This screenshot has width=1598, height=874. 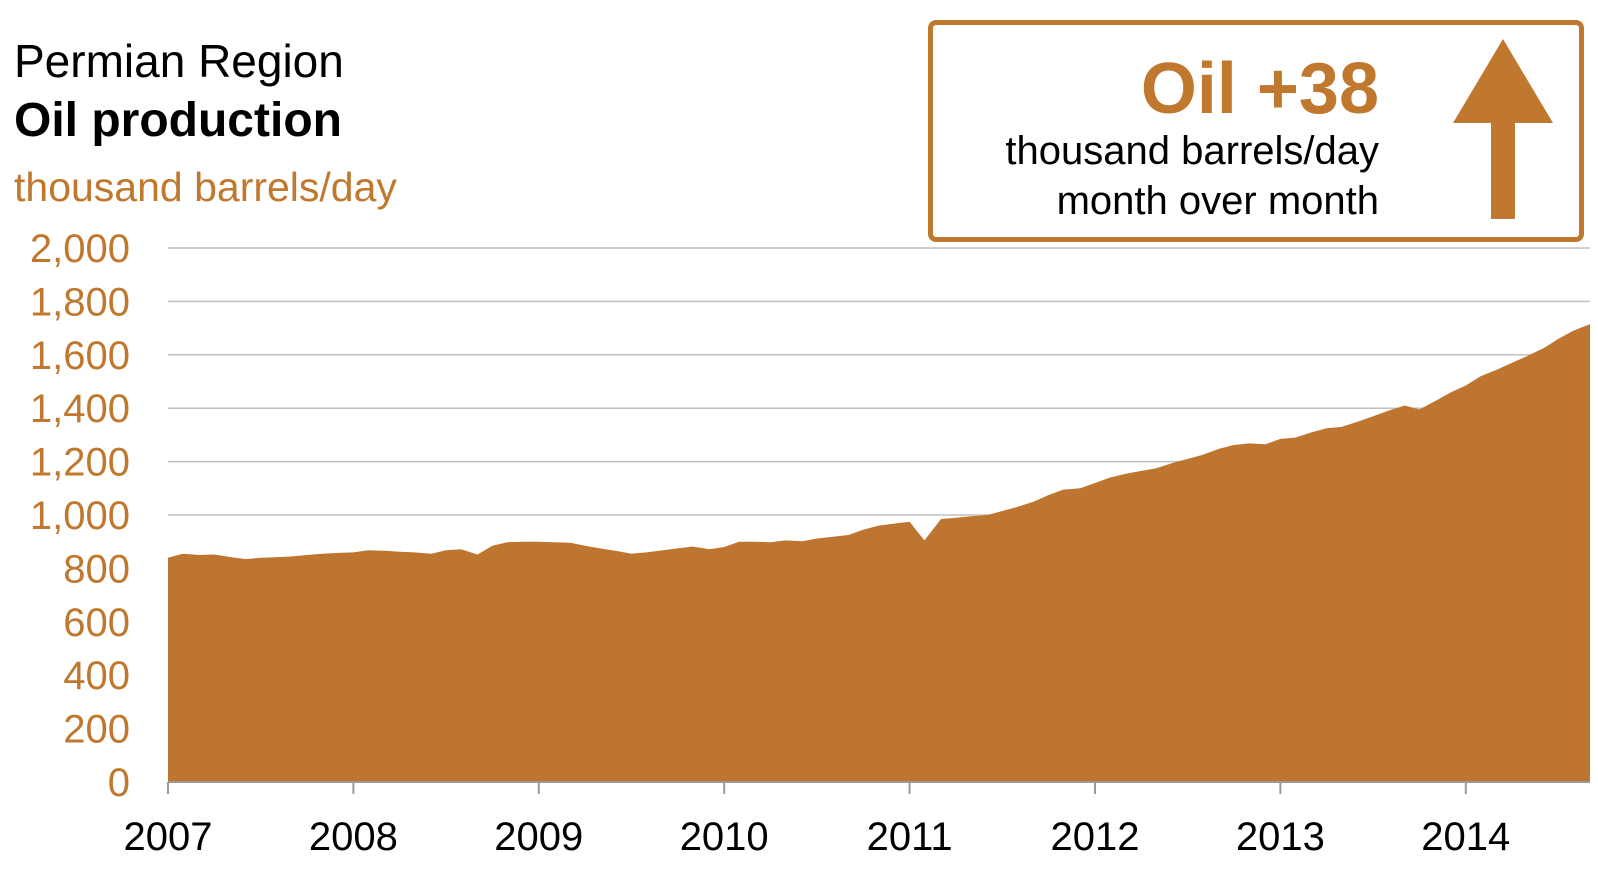 I want to click on y-tick-label: 600, so click(x=96, y=623).